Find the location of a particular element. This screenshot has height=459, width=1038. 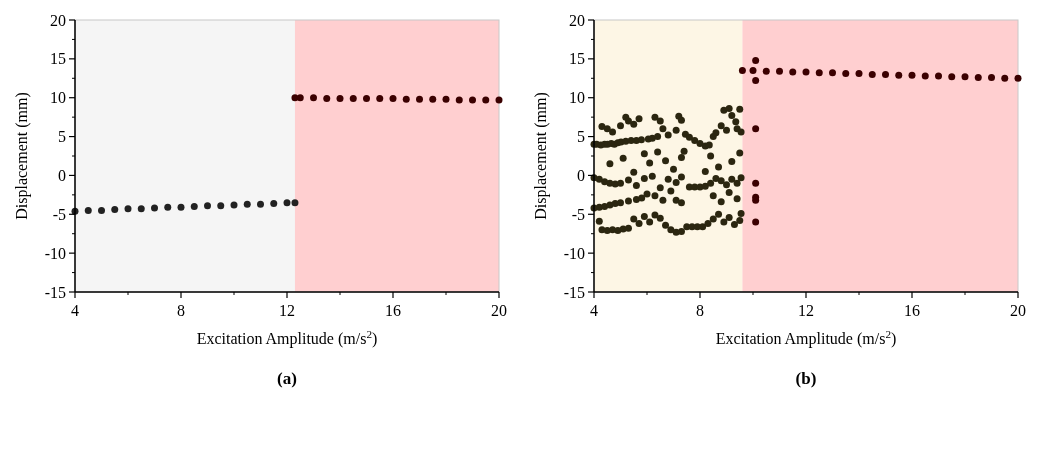

text: (a) is located at coordinates (287, 378).